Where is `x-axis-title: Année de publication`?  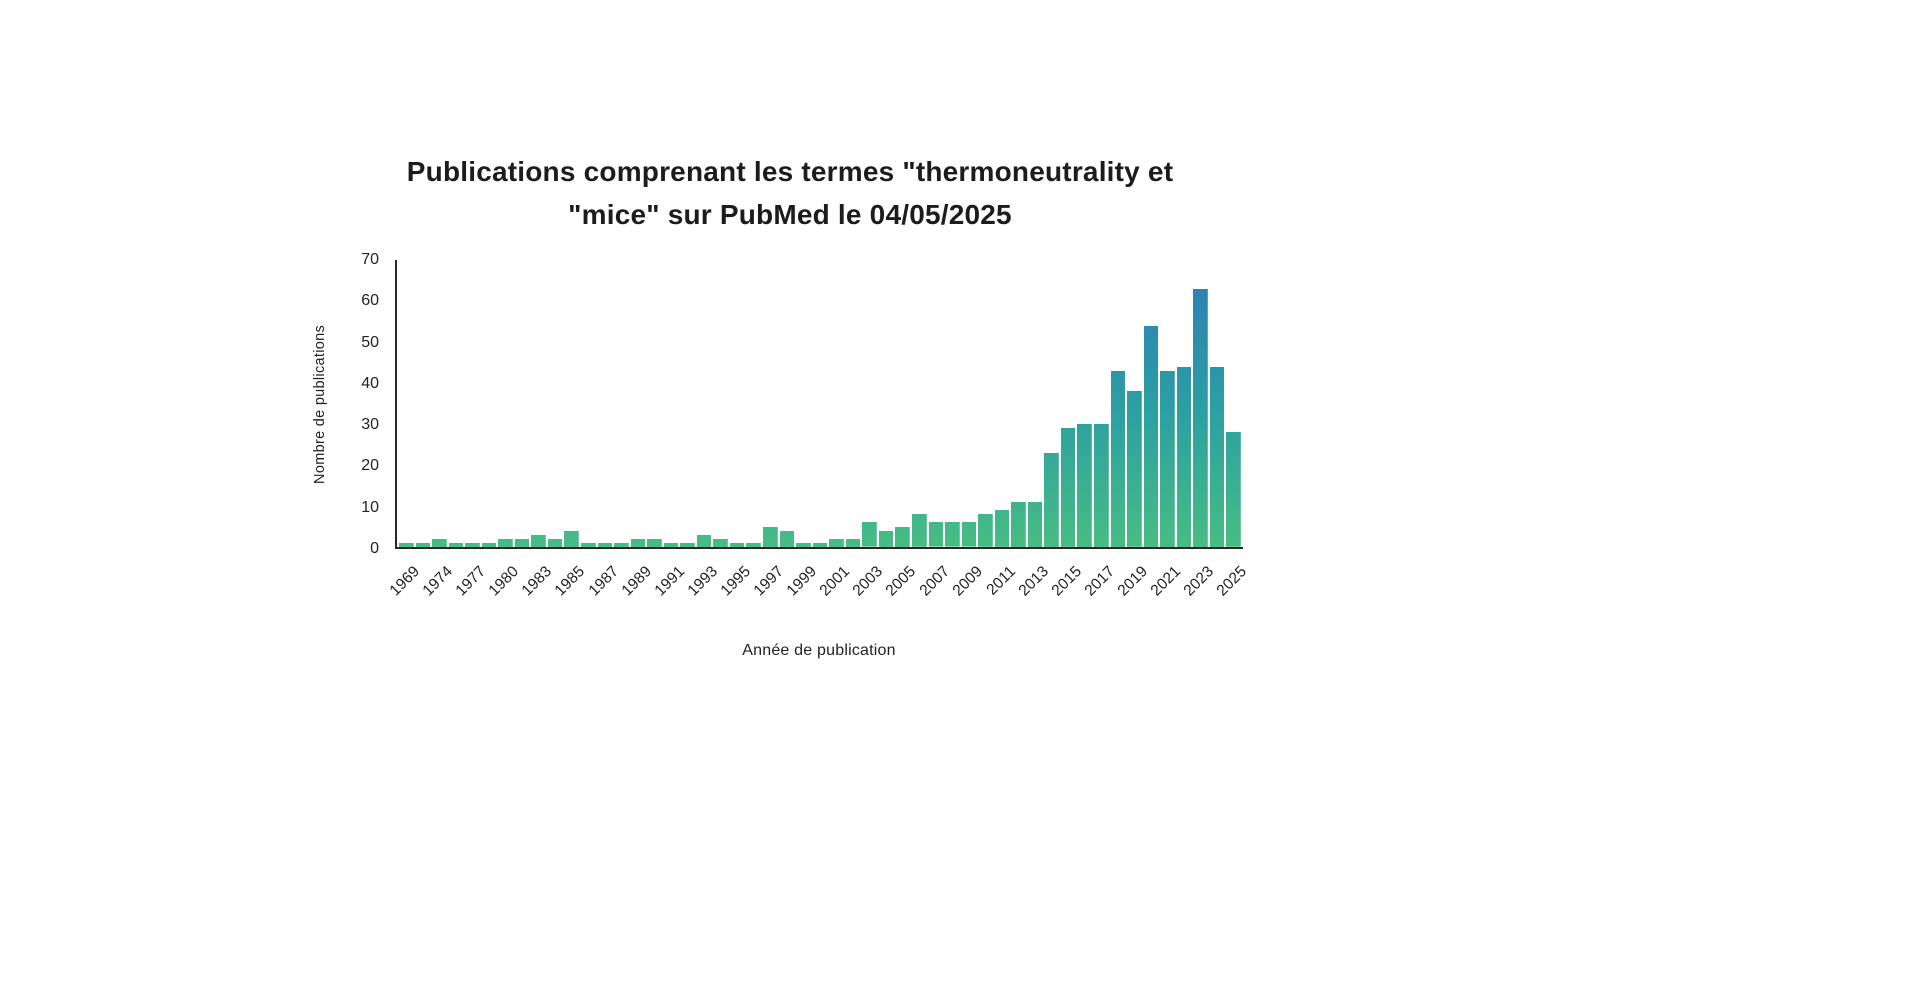
x-axis-title: Année de publication is located at coordinates (819, 650).